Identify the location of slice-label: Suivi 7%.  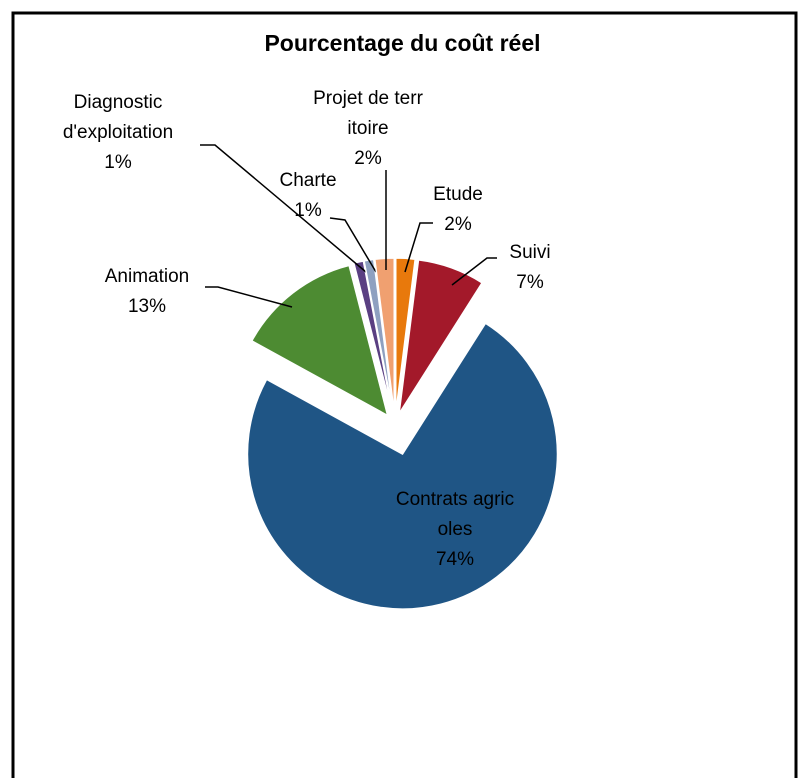
(530, 268).